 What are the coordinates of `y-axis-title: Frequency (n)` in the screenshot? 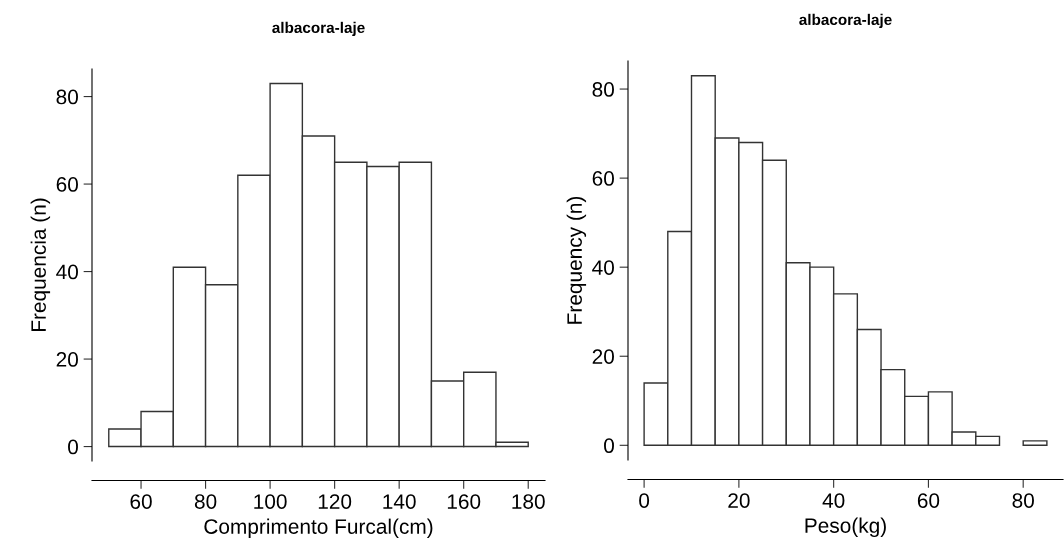 It's located at (576, 260).